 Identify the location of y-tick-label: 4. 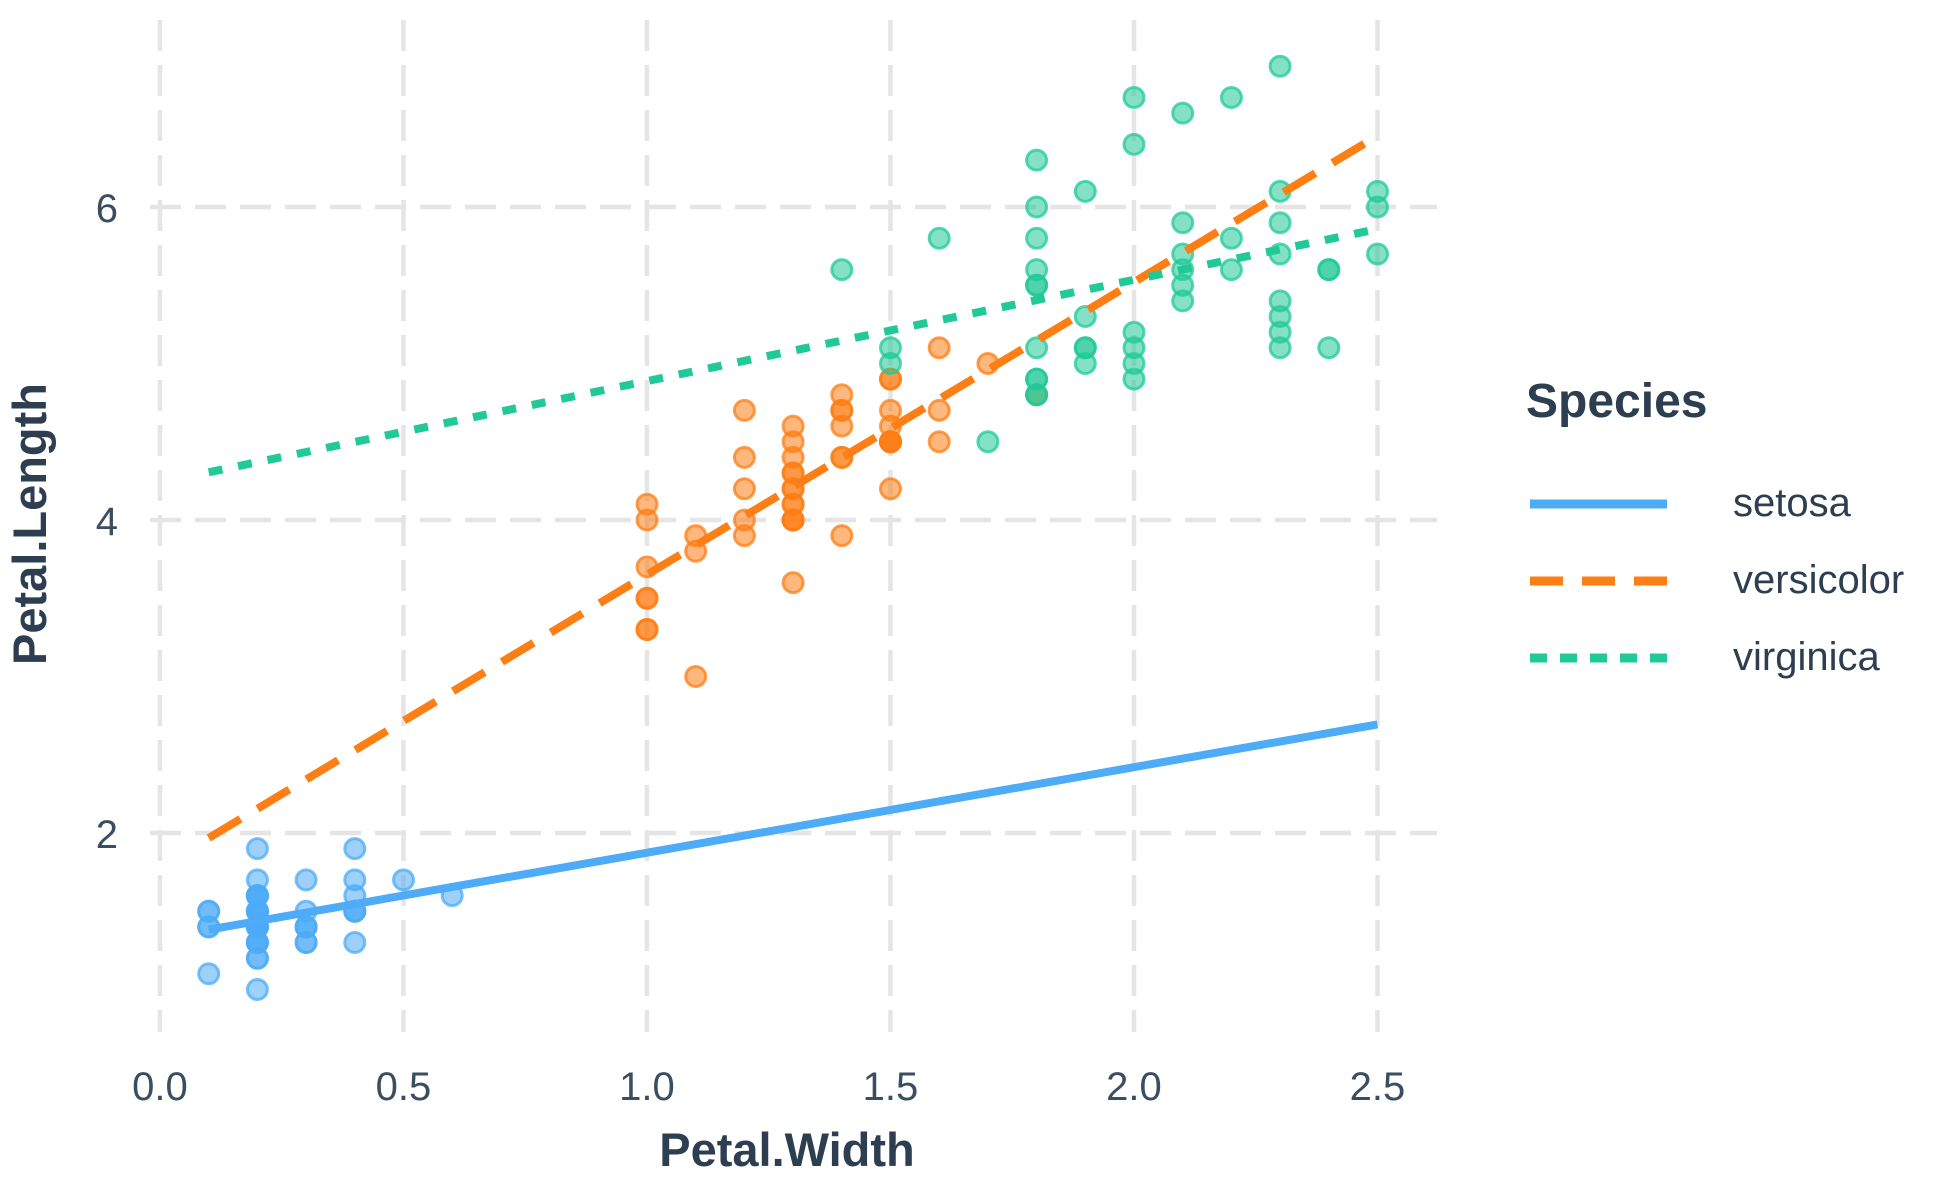
(107, 522).